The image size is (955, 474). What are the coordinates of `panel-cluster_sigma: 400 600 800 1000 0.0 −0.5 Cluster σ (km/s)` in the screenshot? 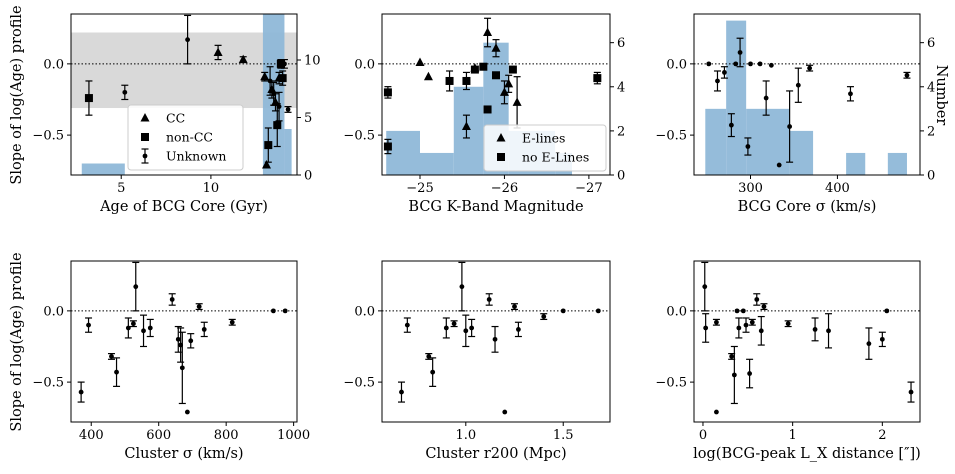 It's located at (171, 361).